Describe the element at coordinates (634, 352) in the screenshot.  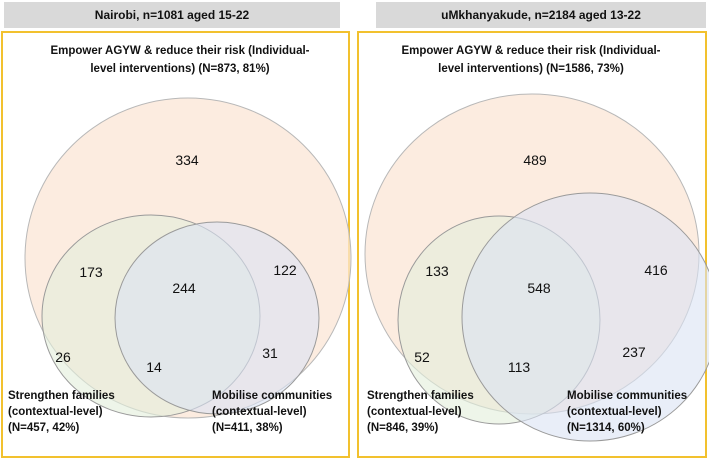
I see `umkhanyakude-communities-only-count: 237` at that location.